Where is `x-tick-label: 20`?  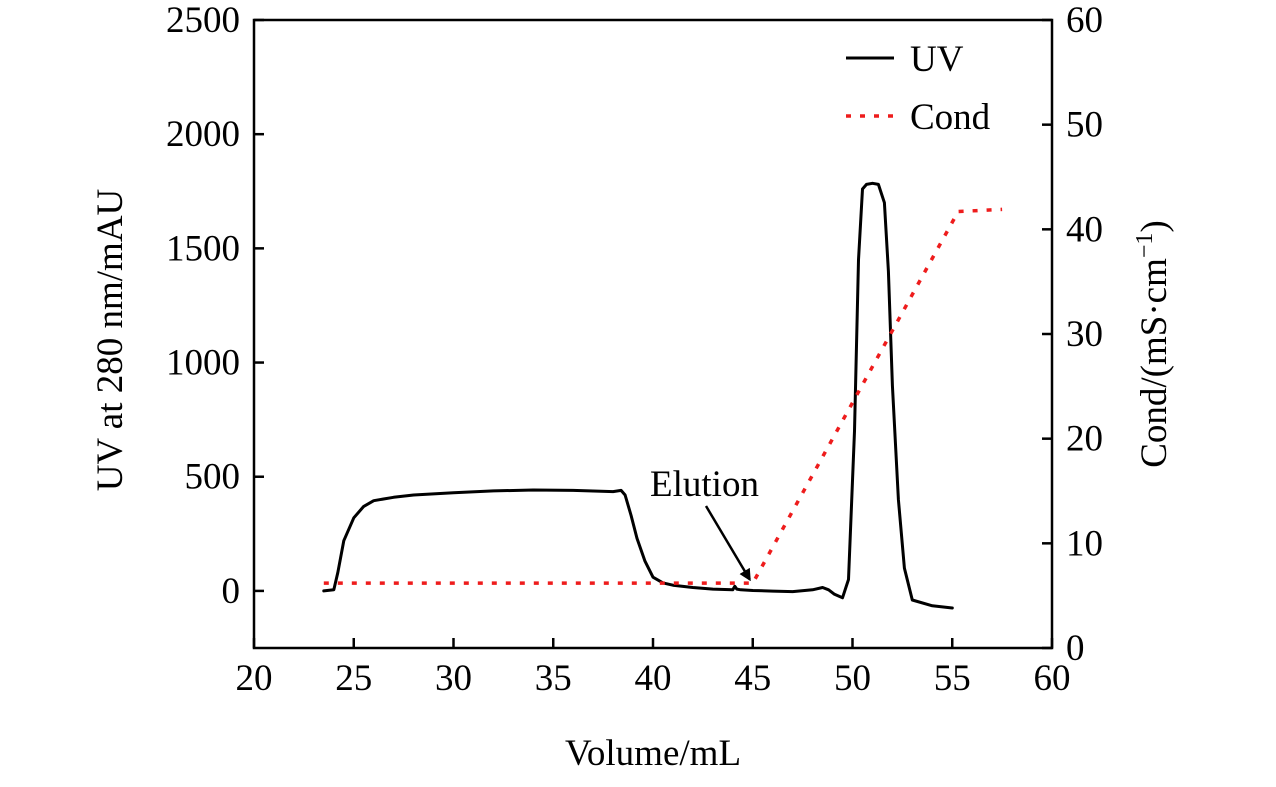
x-tick-label: 20 is located at coordinates (254, 678).